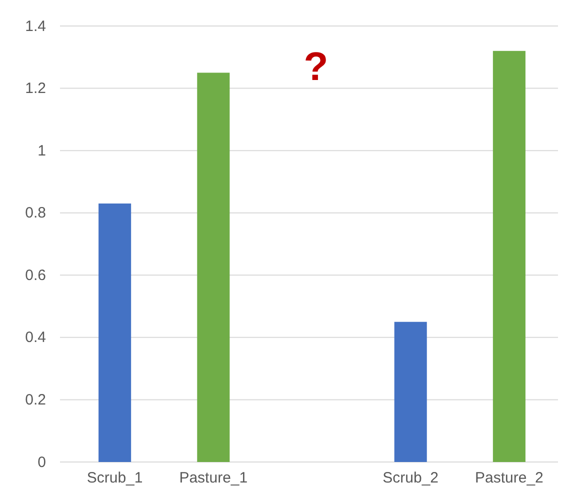 This screenshot has height=503, width=561. What do you see at coordinates (114, 478) in the screenshot?
I see `x-tick-label: Scrub_1` at bounding box center [114, 478].